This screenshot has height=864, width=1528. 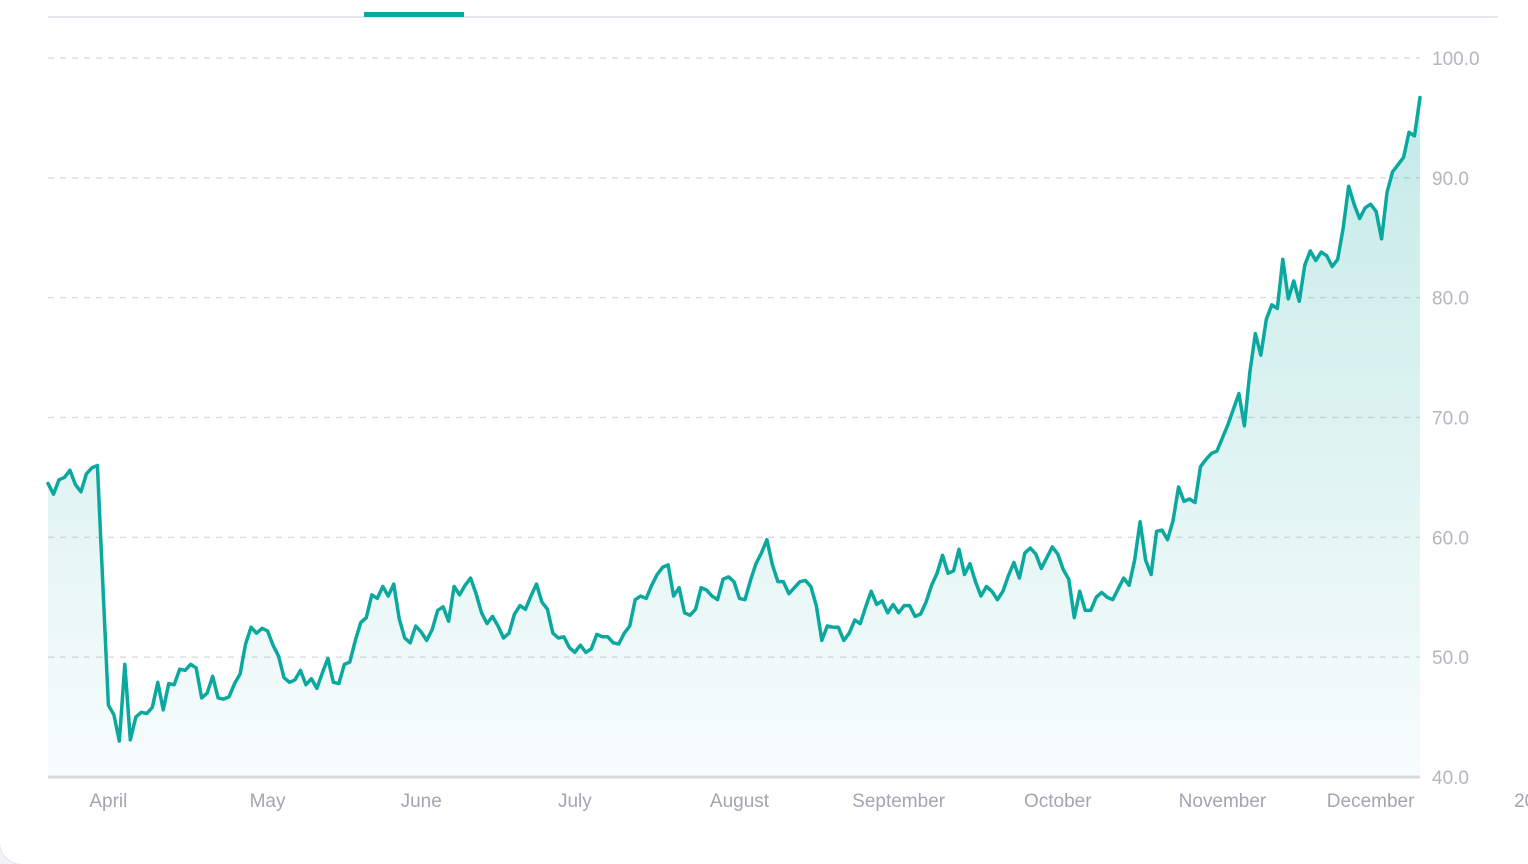 I want to click on y-tick-label: 100.0, so click(x=1456, y=59).